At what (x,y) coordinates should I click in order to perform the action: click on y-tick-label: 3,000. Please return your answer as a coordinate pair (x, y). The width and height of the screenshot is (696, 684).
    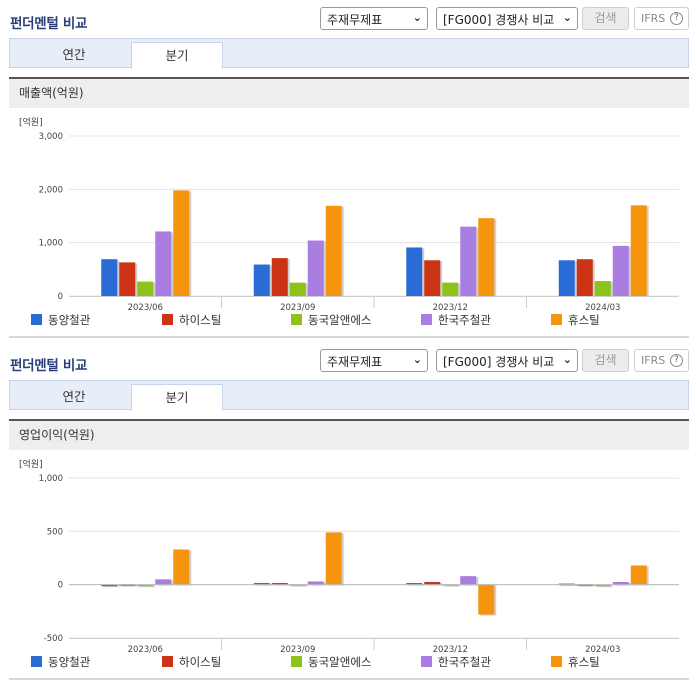
    Looking at the image, I should click on (51, 137).